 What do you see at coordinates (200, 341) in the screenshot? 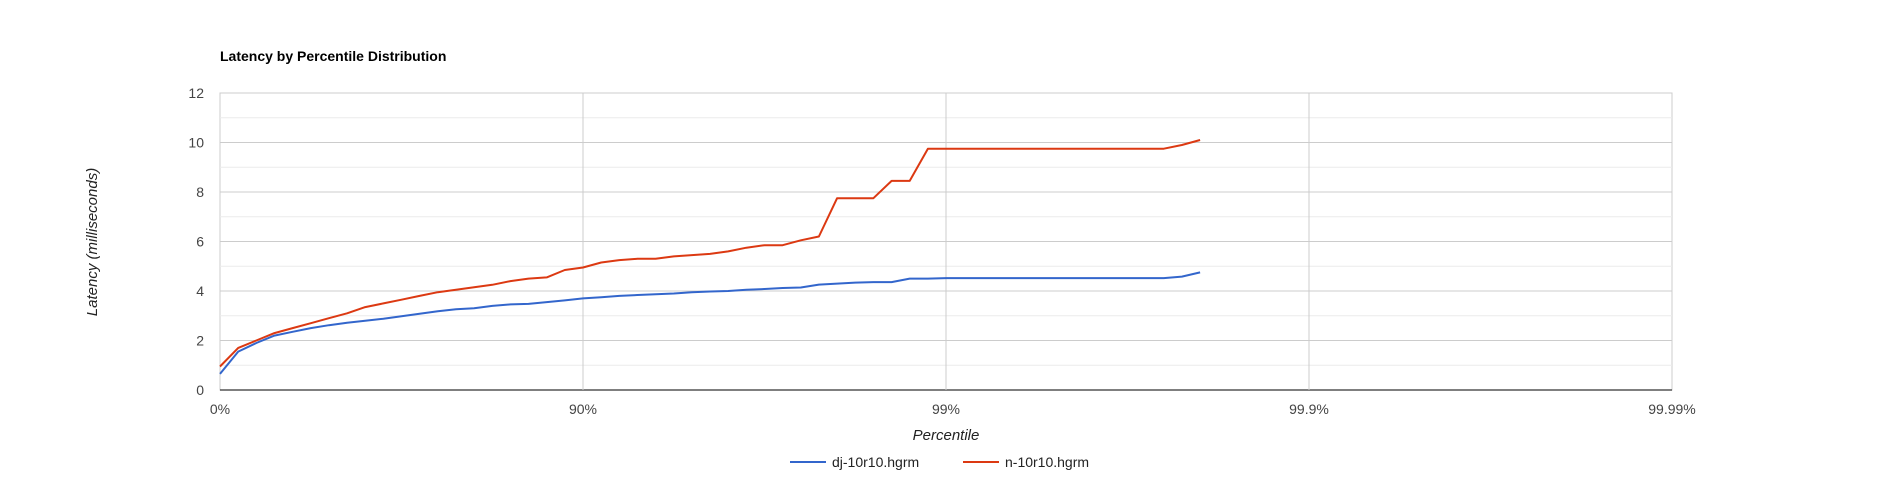
I see `y-tick-label: 2` at bounding box center [200, 341].